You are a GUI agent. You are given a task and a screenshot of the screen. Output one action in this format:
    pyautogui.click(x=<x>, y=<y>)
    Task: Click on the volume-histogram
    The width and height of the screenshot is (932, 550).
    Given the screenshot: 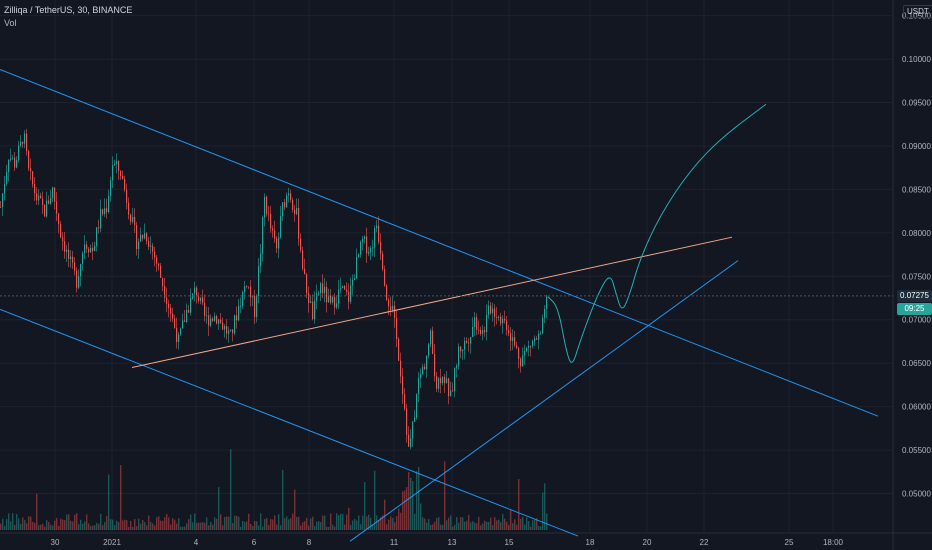 What is the action you would take?
    pyautogui.click(x=274, y=489)
    